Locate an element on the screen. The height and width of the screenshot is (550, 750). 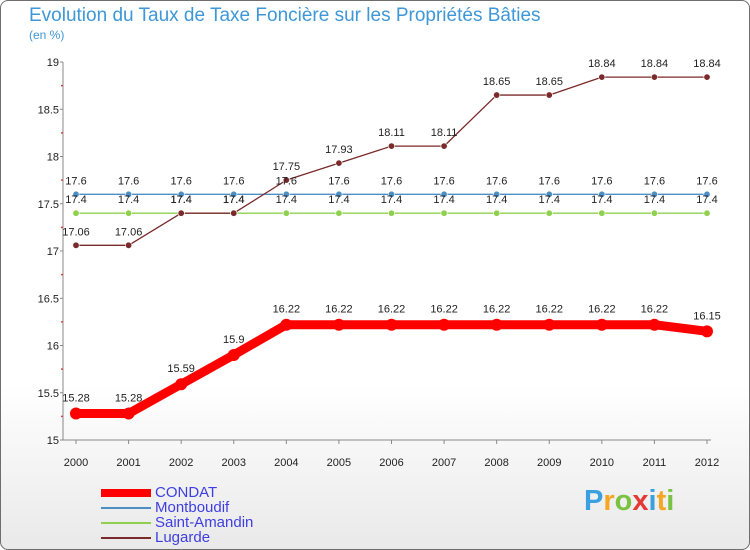
x-tick-label: 2000 is located at coordinates (76, 463).